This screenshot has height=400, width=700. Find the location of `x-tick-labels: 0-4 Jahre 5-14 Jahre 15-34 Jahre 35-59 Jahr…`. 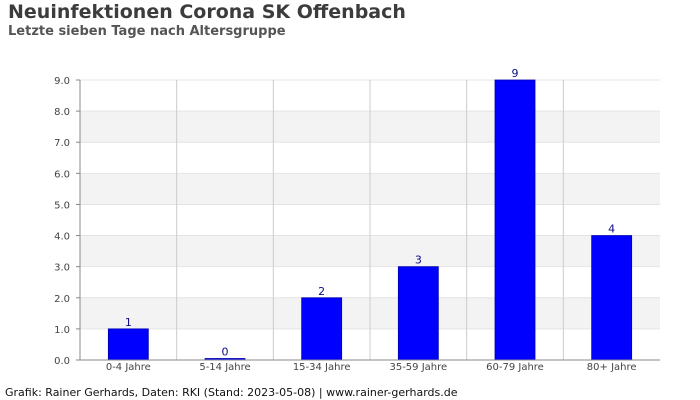

x-tick-labels: 0-4 Jahre 5-14 Jahre 15-34 Jahre 35-59 Jahr… is located at coordinates (371, 367).